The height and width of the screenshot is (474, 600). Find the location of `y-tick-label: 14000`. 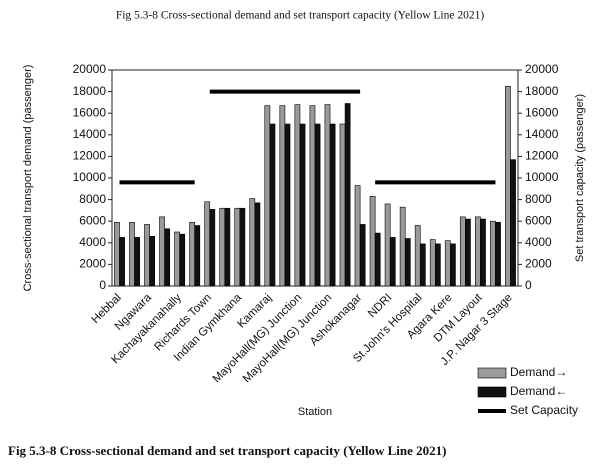

y-tick-label: 14000 is located at coordinates (90, 134).